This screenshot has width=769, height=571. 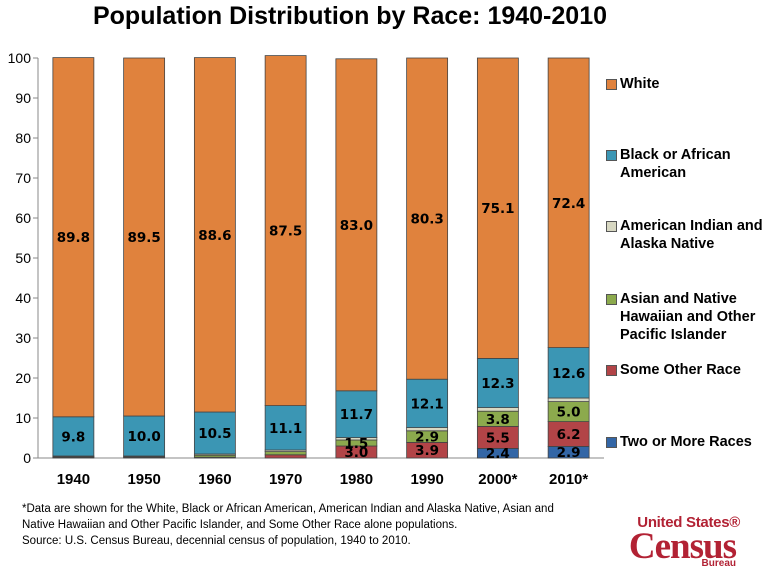 I want to click on data-label: 12.1, so click(x=426, y=404).